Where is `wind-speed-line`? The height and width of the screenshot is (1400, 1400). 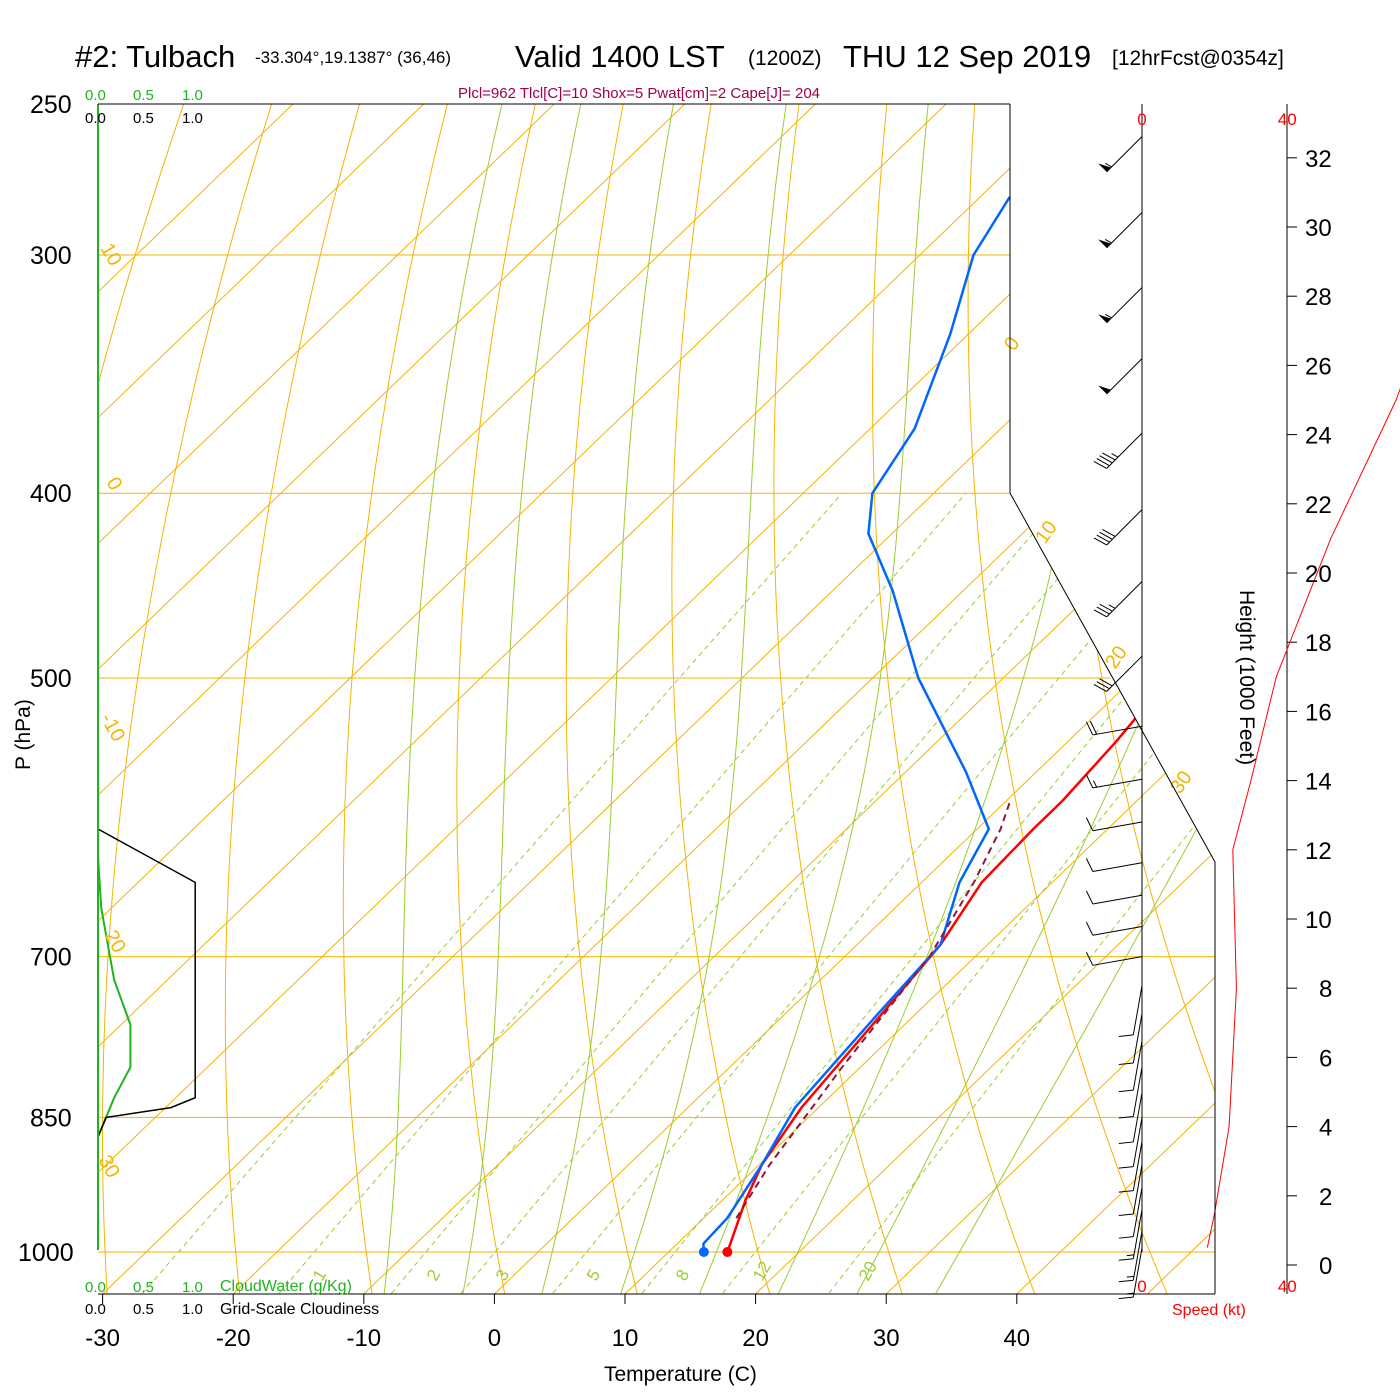
wind-speed-line is located at coordinates (1303, 817).